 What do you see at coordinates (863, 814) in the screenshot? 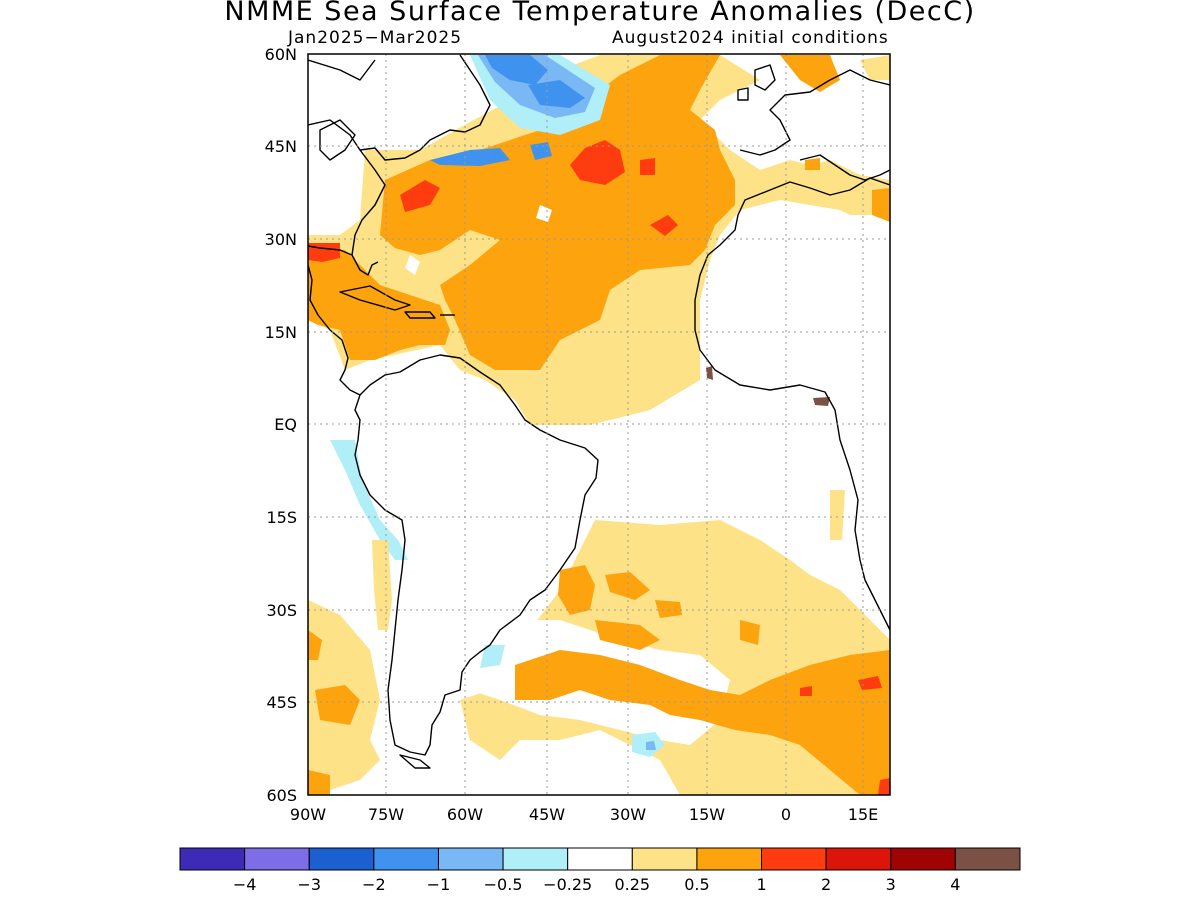
I see `lon-label: 15E` at bounding box center [863, 814].